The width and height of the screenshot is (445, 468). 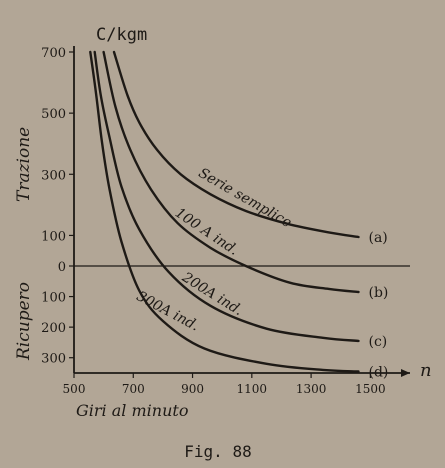 I want to click on figure-caption: Fig. 88, so click(x=217, y=451).